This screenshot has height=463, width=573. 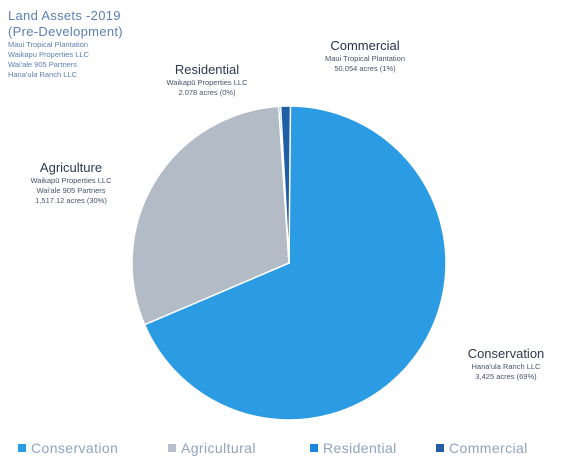 I want to click on legend-item-commercial: Commercial, so click(x=482, y=448).